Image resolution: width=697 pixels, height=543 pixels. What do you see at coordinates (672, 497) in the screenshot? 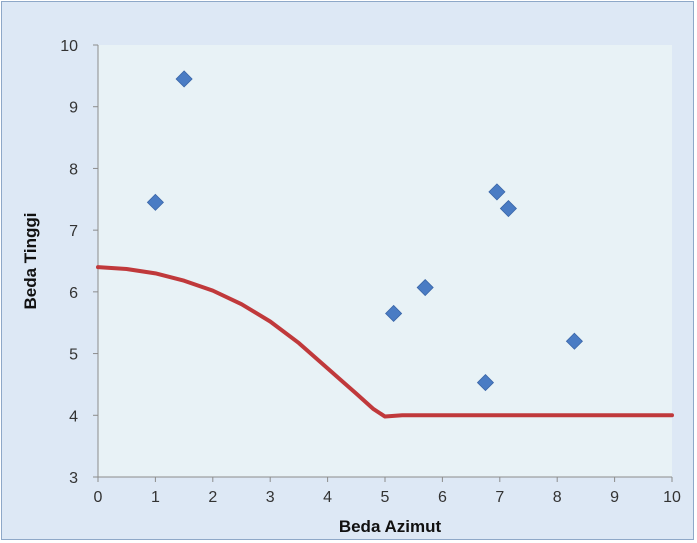
I see `x-tick-label: 10` at bounding box center [672, 497].